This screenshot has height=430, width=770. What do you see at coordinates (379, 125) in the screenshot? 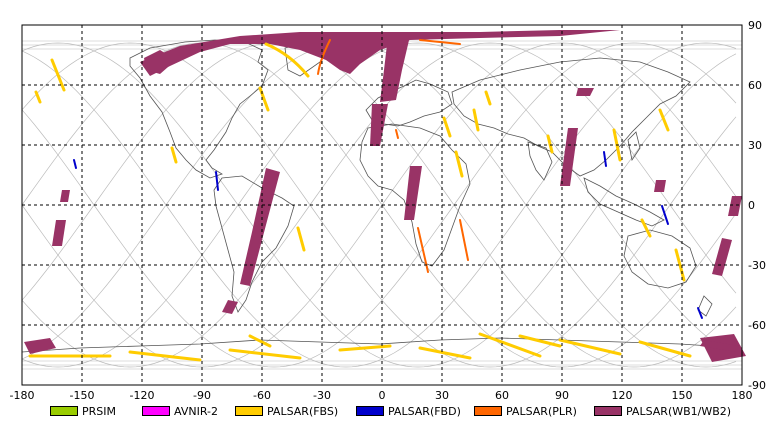
I see `wb-strip-europe` at bounding box center [379, 125].